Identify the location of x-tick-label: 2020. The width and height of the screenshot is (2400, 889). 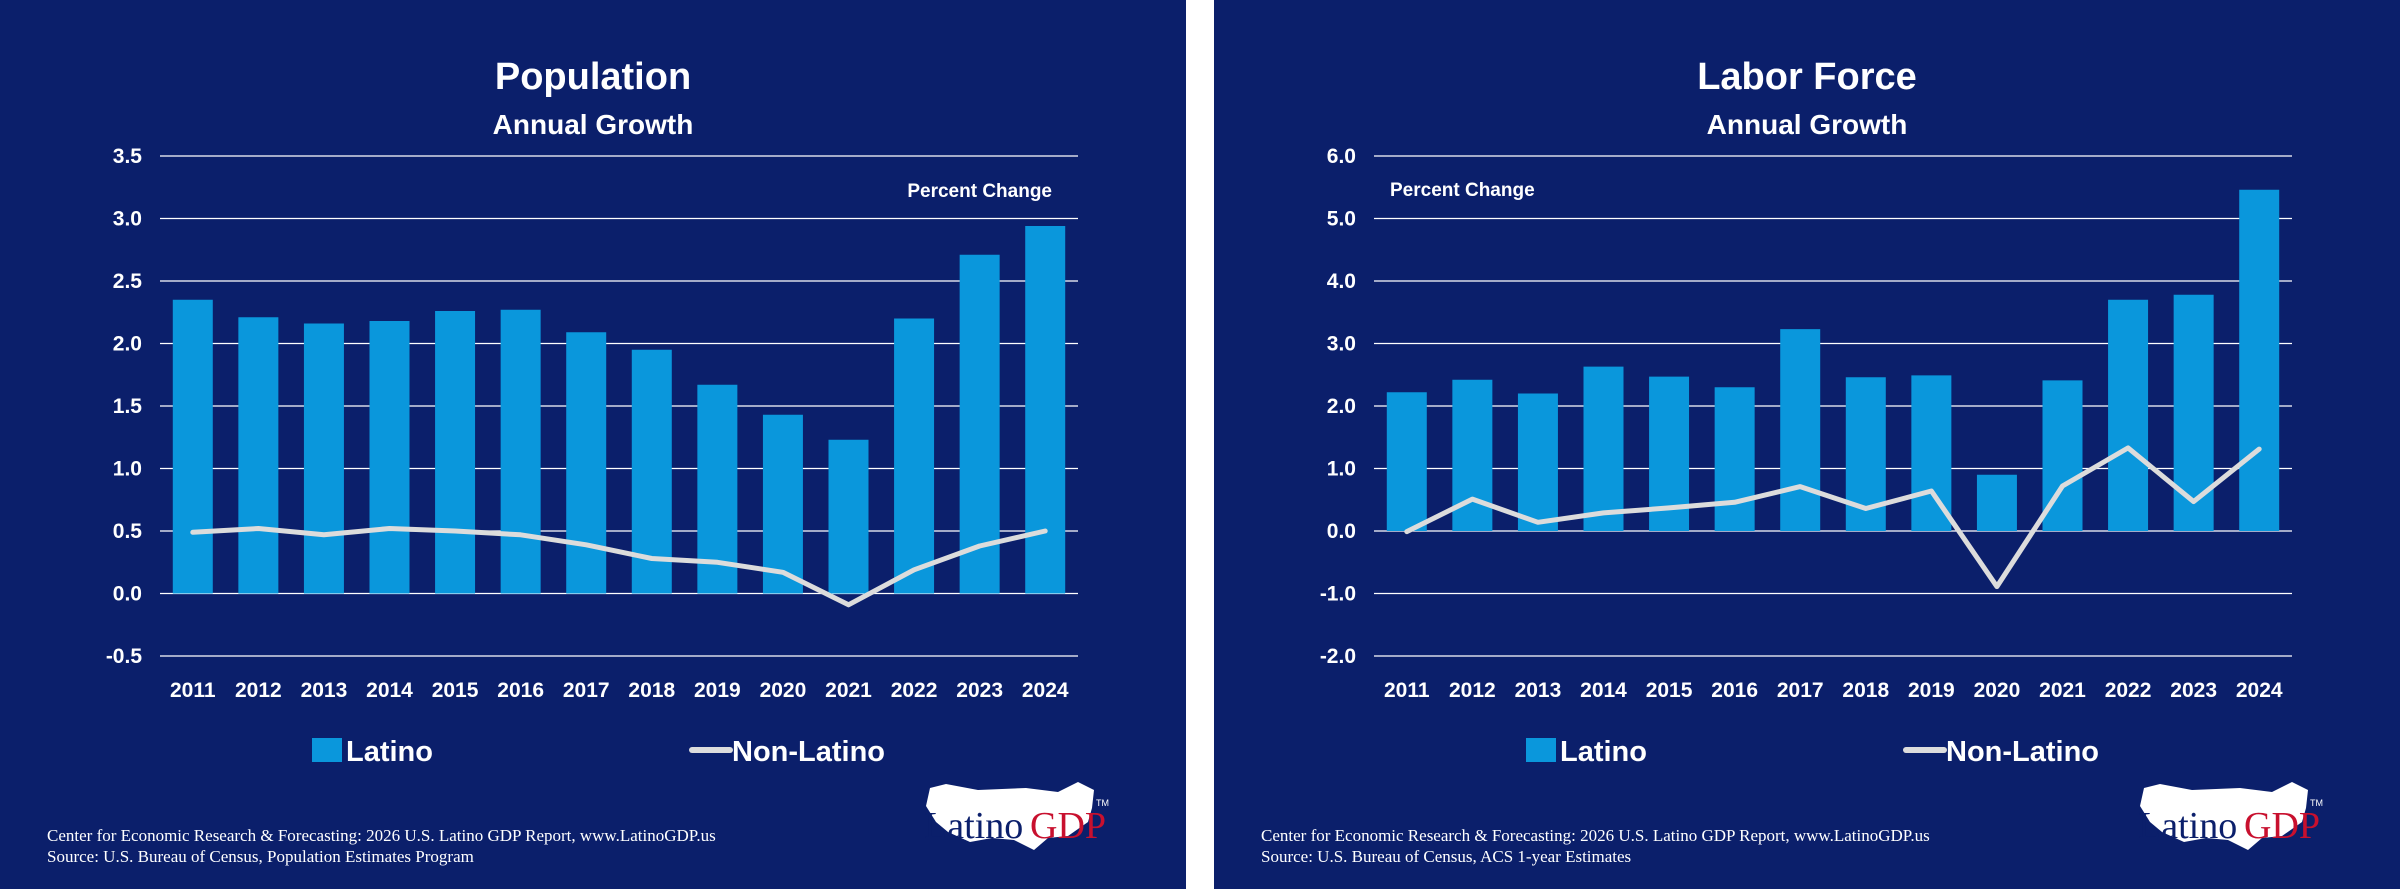
(1997, 690).